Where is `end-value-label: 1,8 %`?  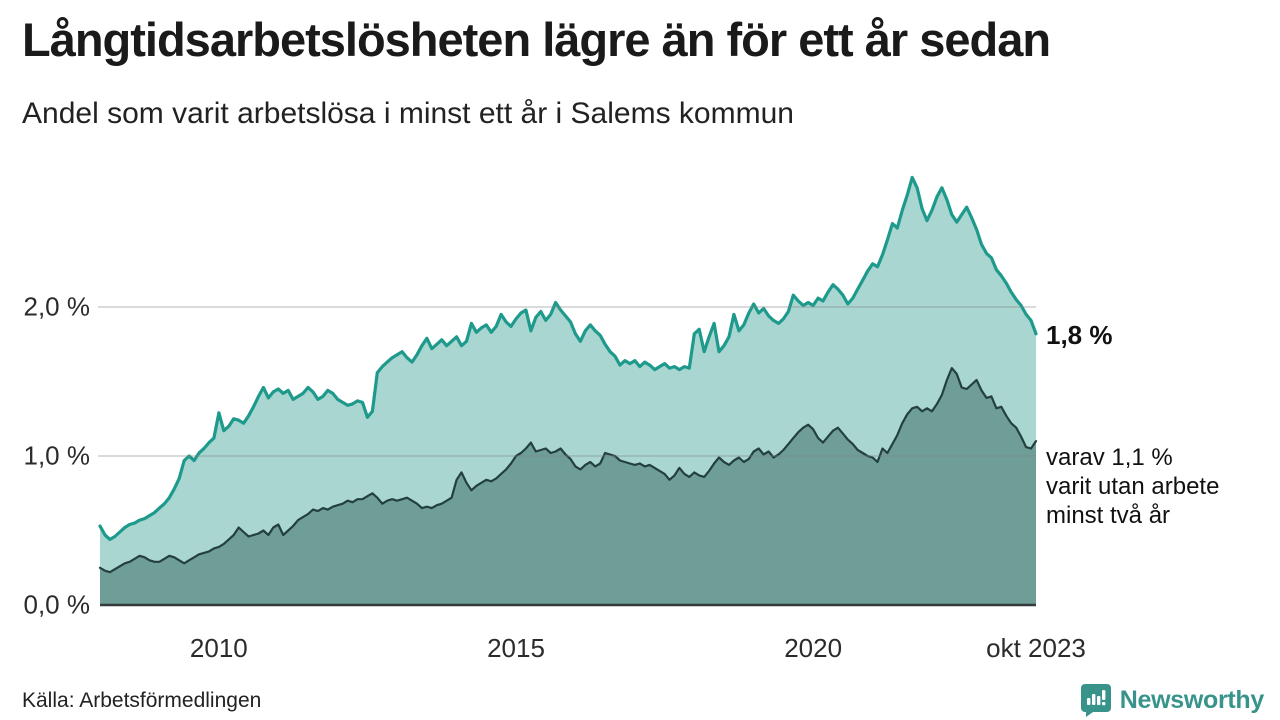
end-value-label: 1,8 % is located at coordinates (1079, 335).